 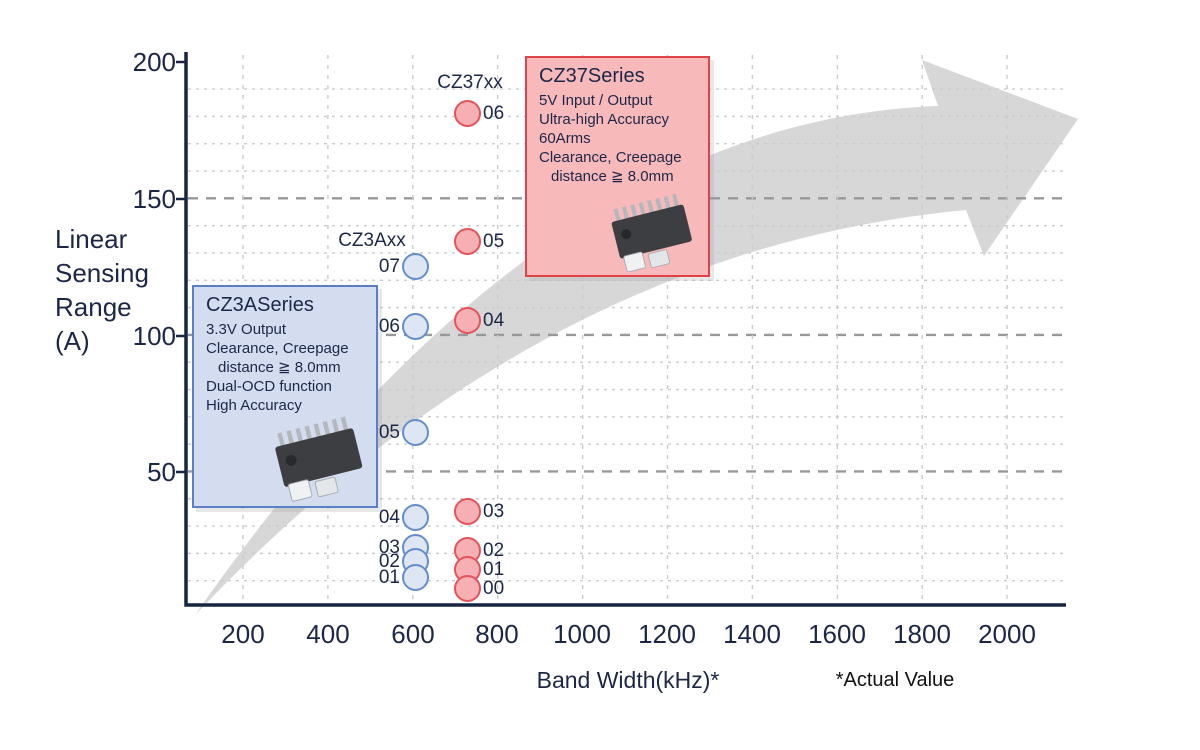 What do you see at coordinates (752, 634) in the screenshot?
I see `x-tick-label: 1400` at bounding box center [752, 634].